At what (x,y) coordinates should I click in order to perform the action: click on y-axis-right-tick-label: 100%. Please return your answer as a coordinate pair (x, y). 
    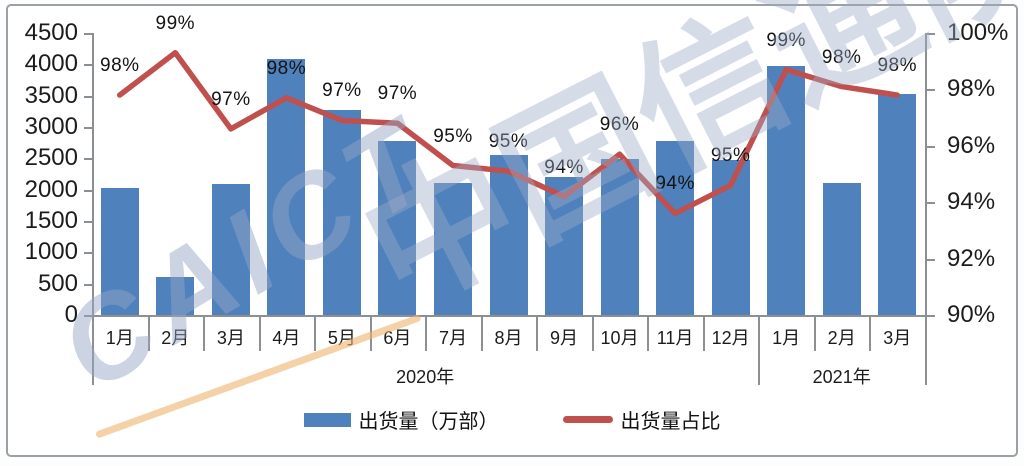
    Looking at the image, I should click on (978, 32).